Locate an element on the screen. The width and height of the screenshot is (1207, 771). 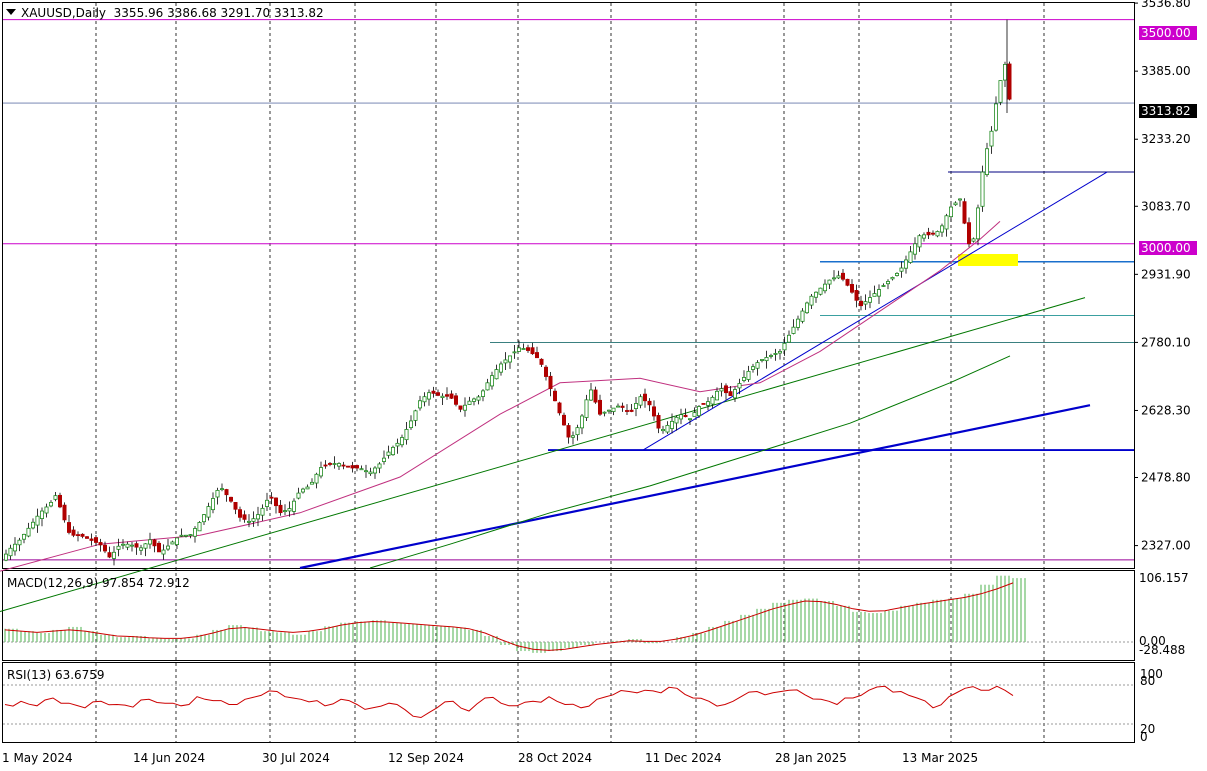
macd-signal-line is located at coordinates (509, 616).